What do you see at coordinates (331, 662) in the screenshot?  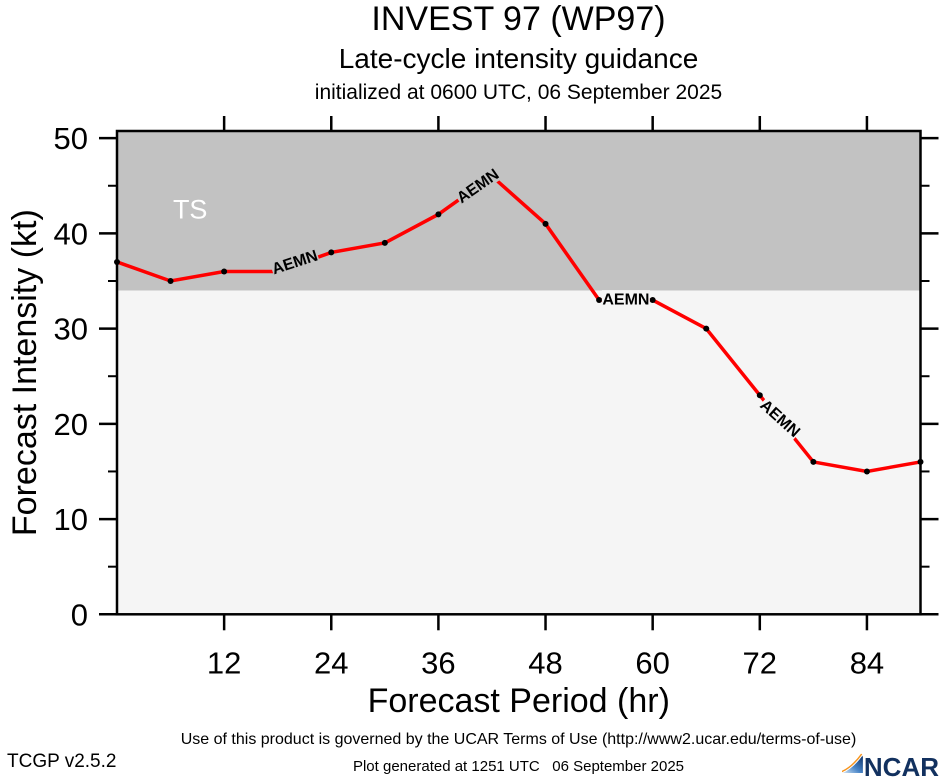 I see `x-tick-label: 24` at bounding box center [331, 662].